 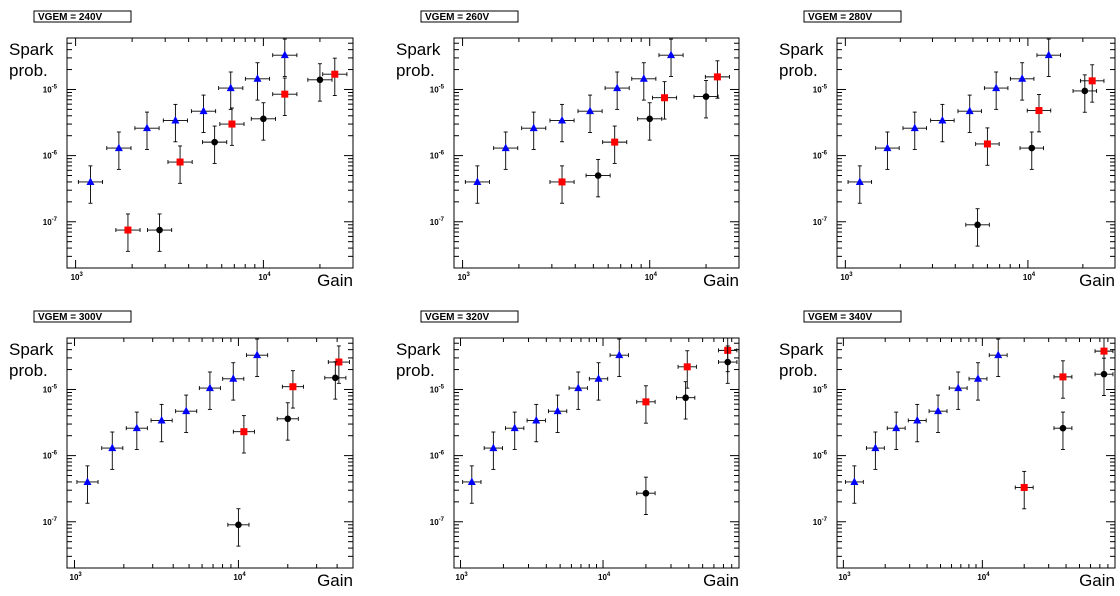 What do you see at coordinates (50, 156) in the screenshot?
I see `y-tick-label: 10⁻⁶` at bounding box center [50, 156].